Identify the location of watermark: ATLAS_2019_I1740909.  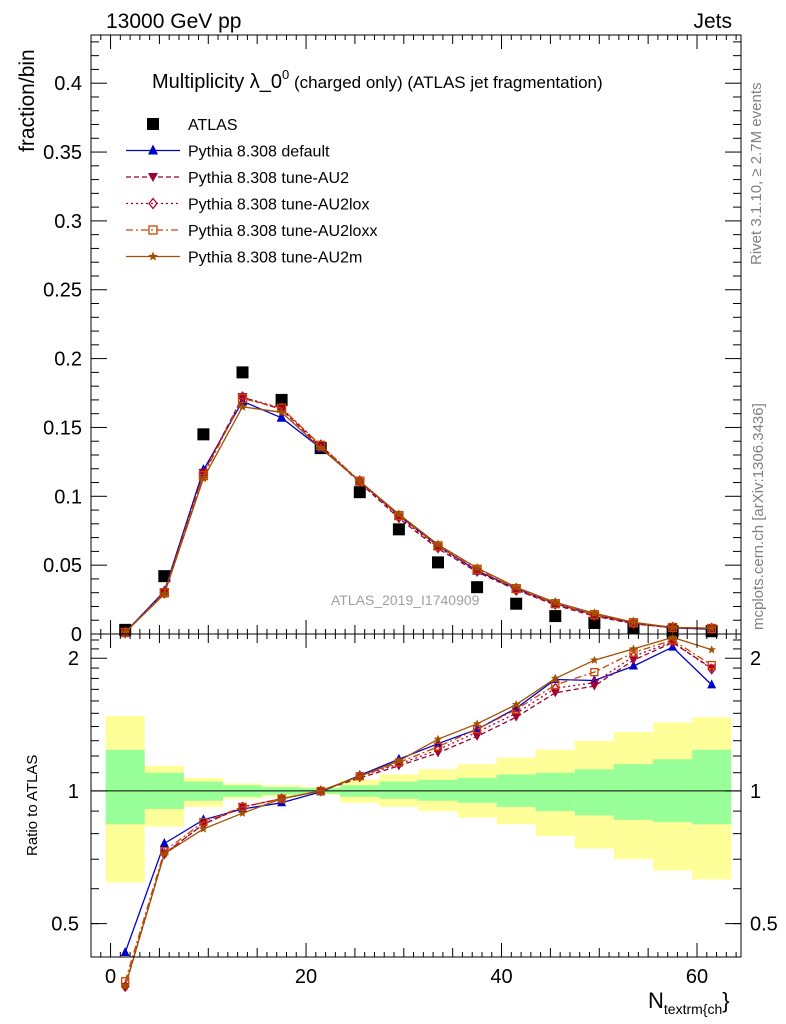
(405, 600).